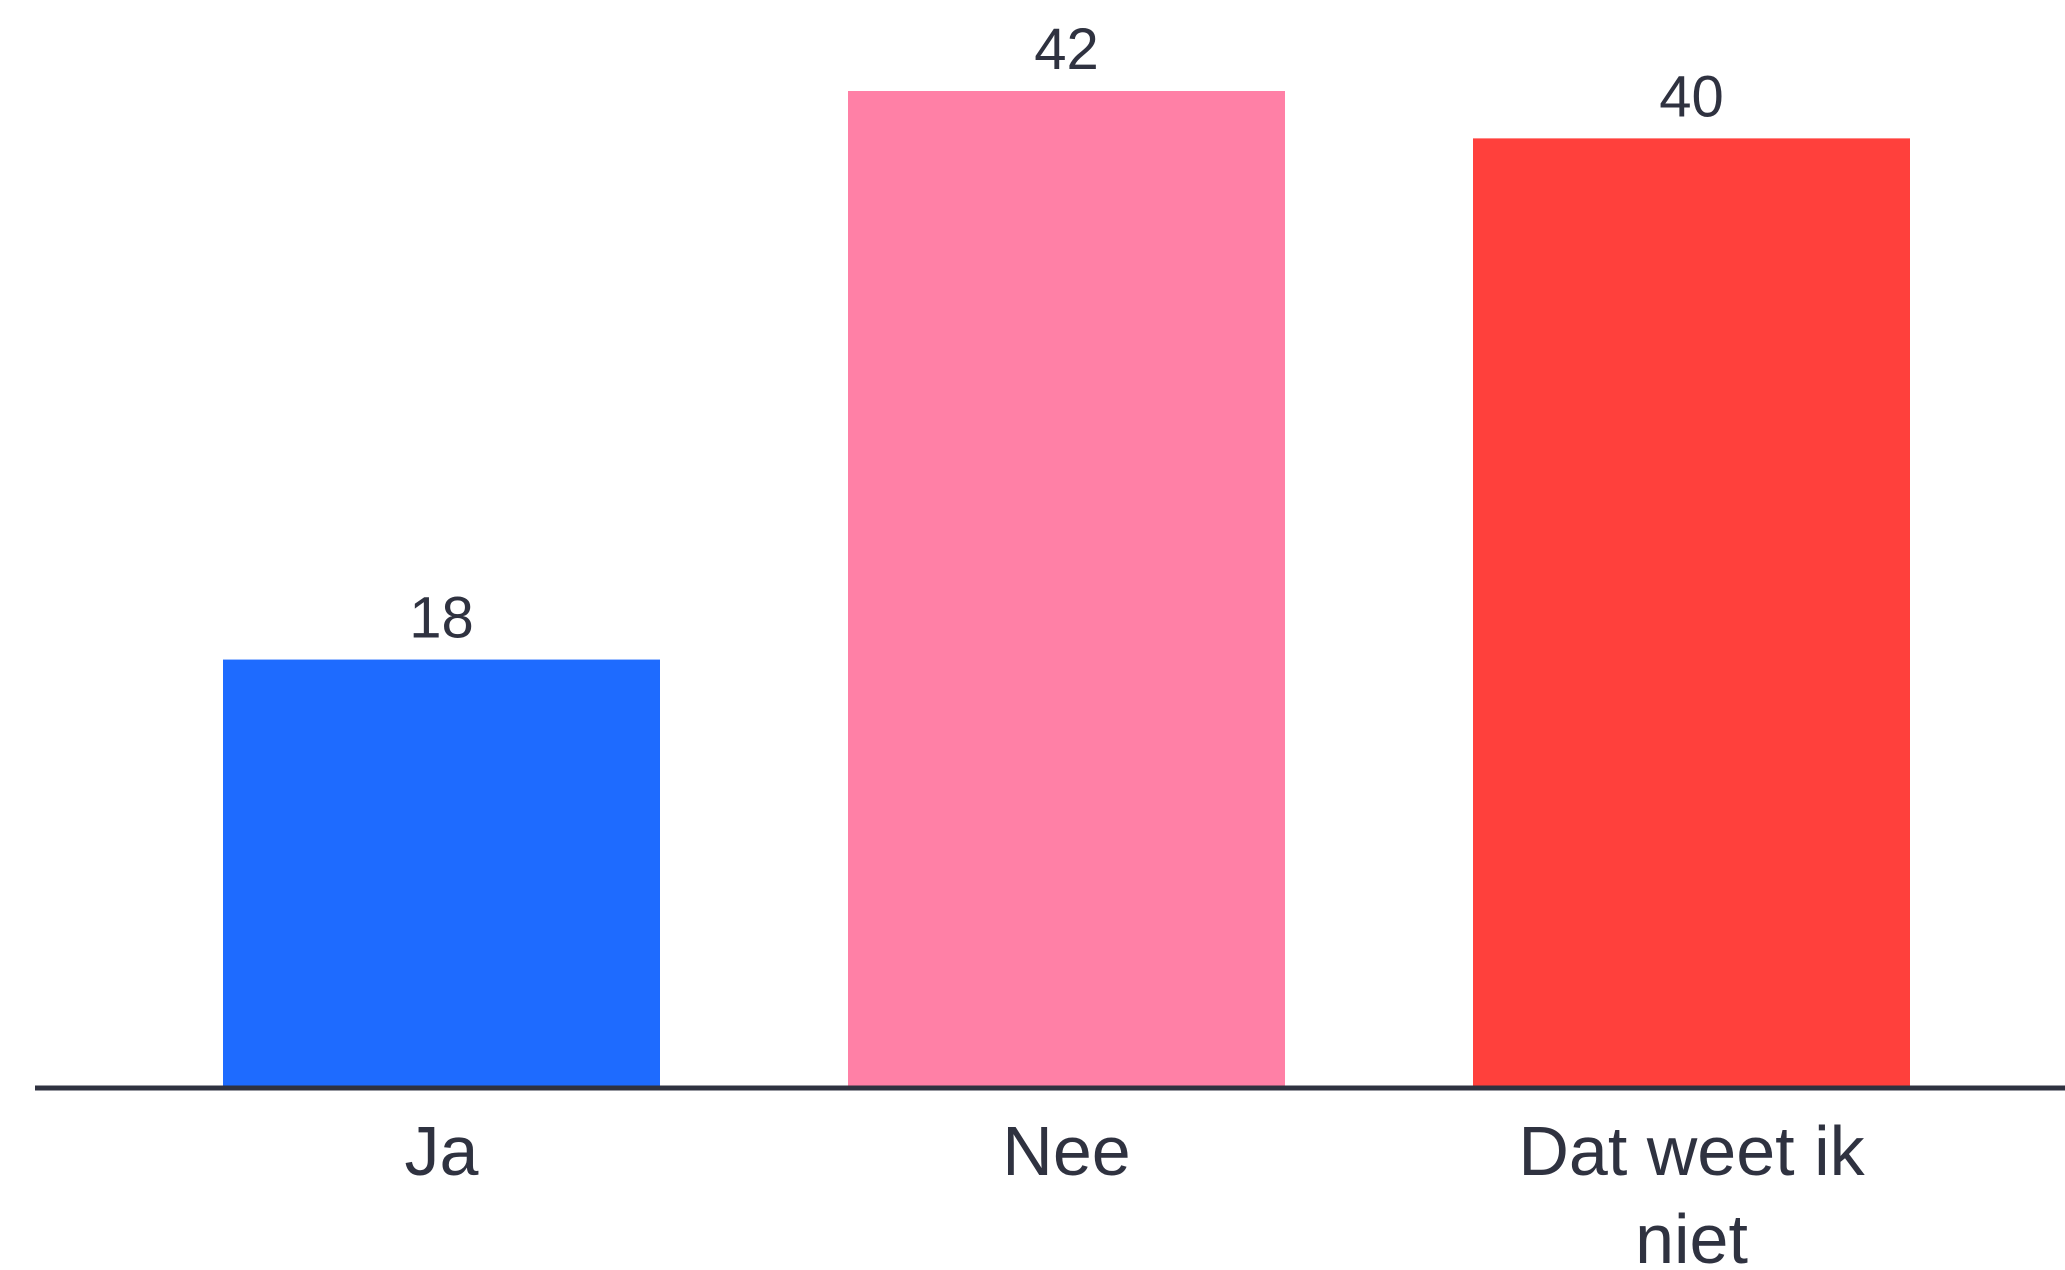  Describe the element at coordinates (1691, 1151) in the screenshot. I see `category-label-line: Dat weet ik` at that location.